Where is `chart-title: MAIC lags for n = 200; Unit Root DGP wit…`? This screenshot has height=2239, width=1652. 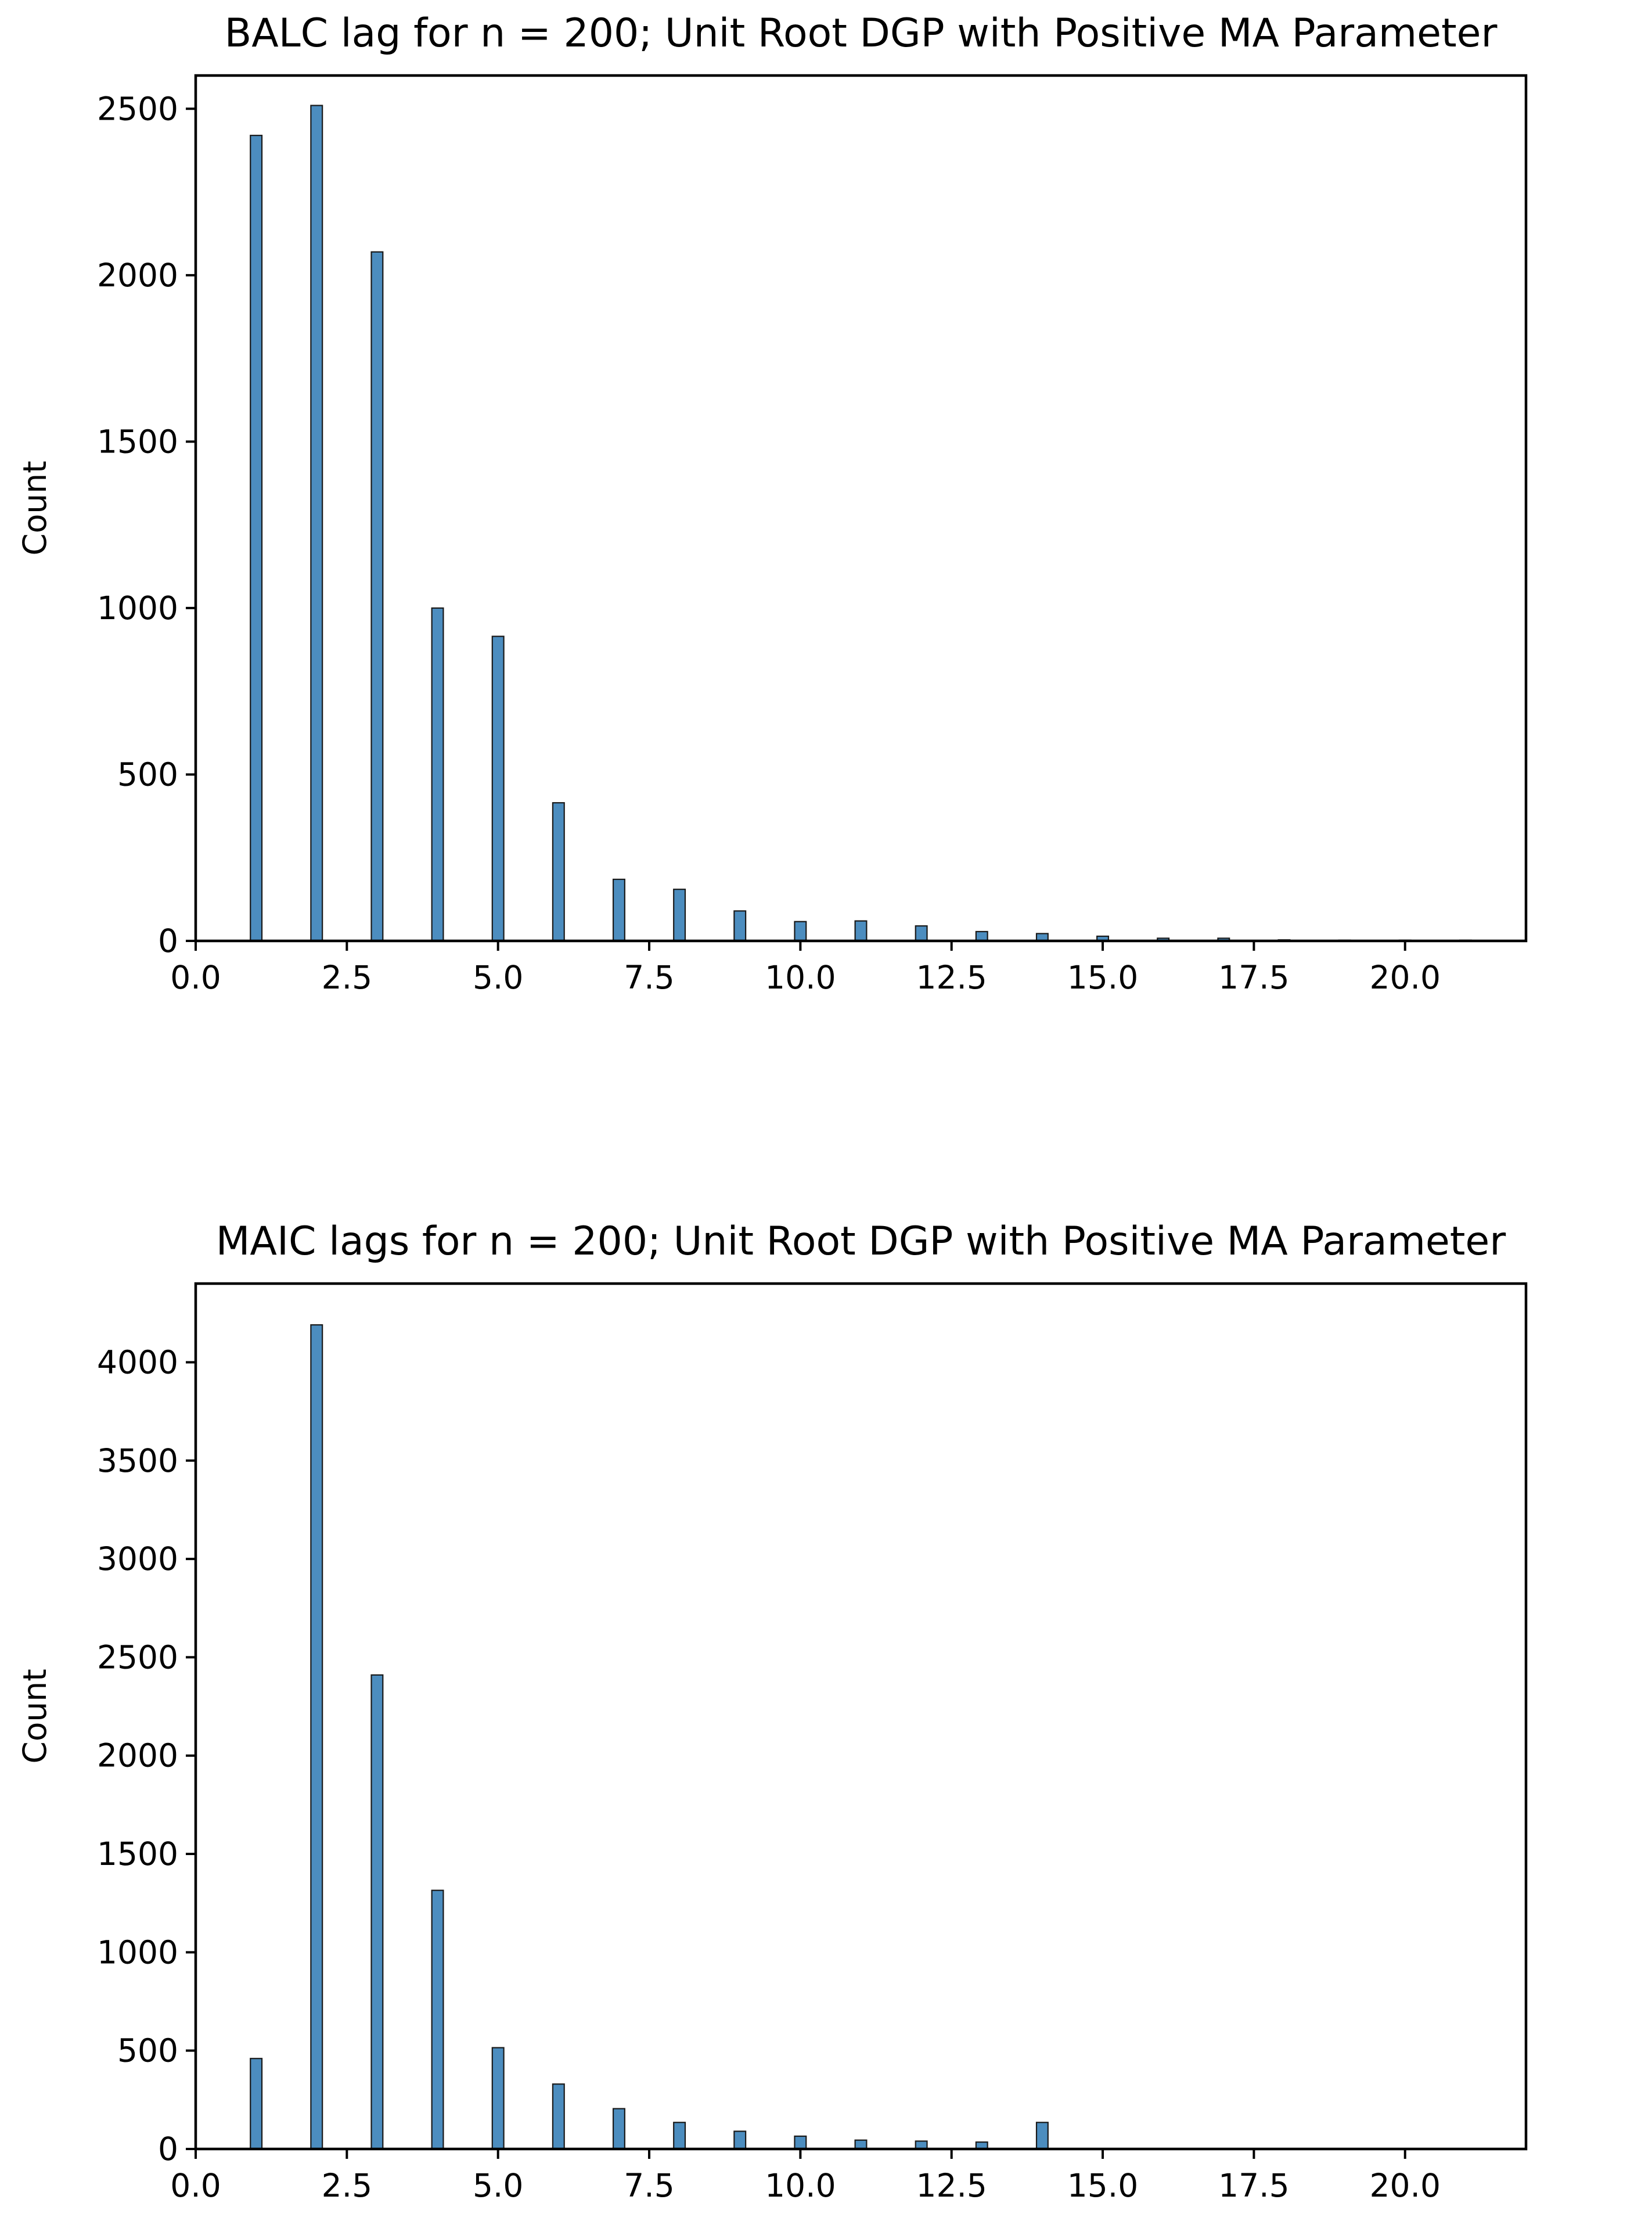 chart-title: MAIC lags for n = 200; Unit Root DGP wit… is located at coordinates (861, 1242).